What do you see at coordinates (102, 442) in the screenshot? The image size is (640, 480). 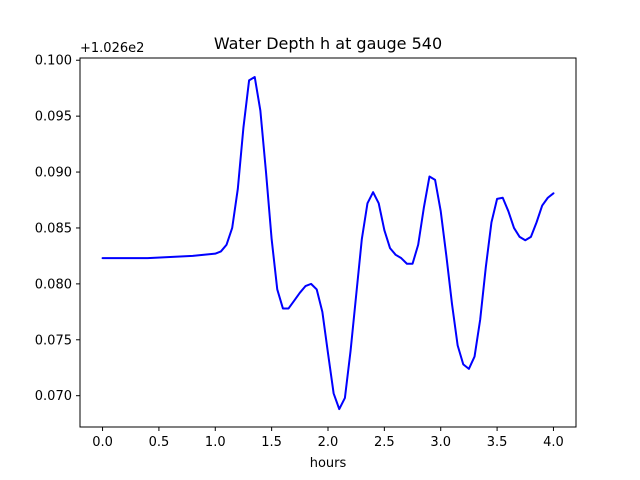 I see `x-tick-label: 0.0` at bounding box center [102, 442].